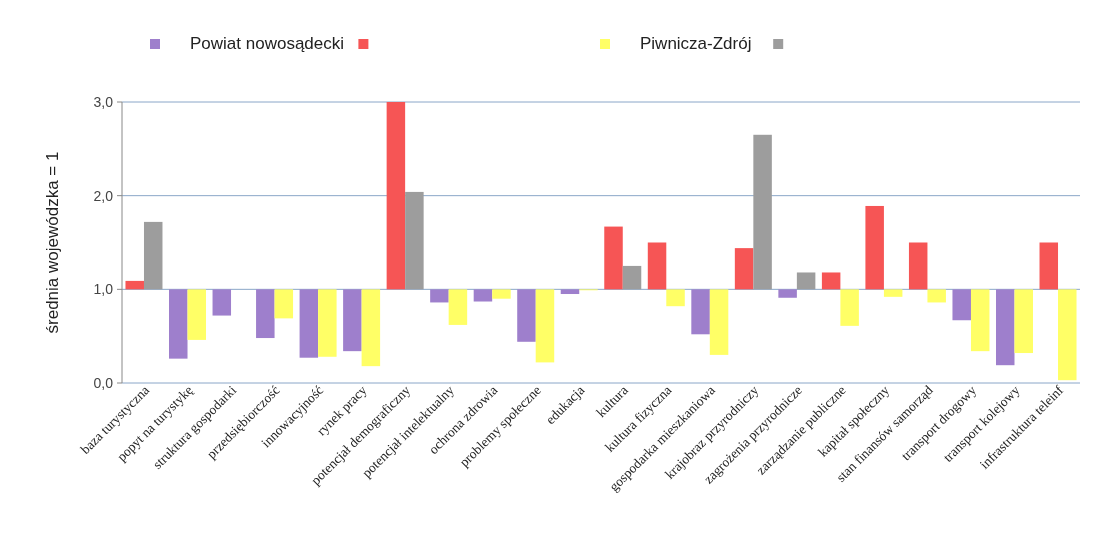 The height and width of the screenshot is (533, 1101). I want to click on y-tick-label: 0,0, so click(103, 382).